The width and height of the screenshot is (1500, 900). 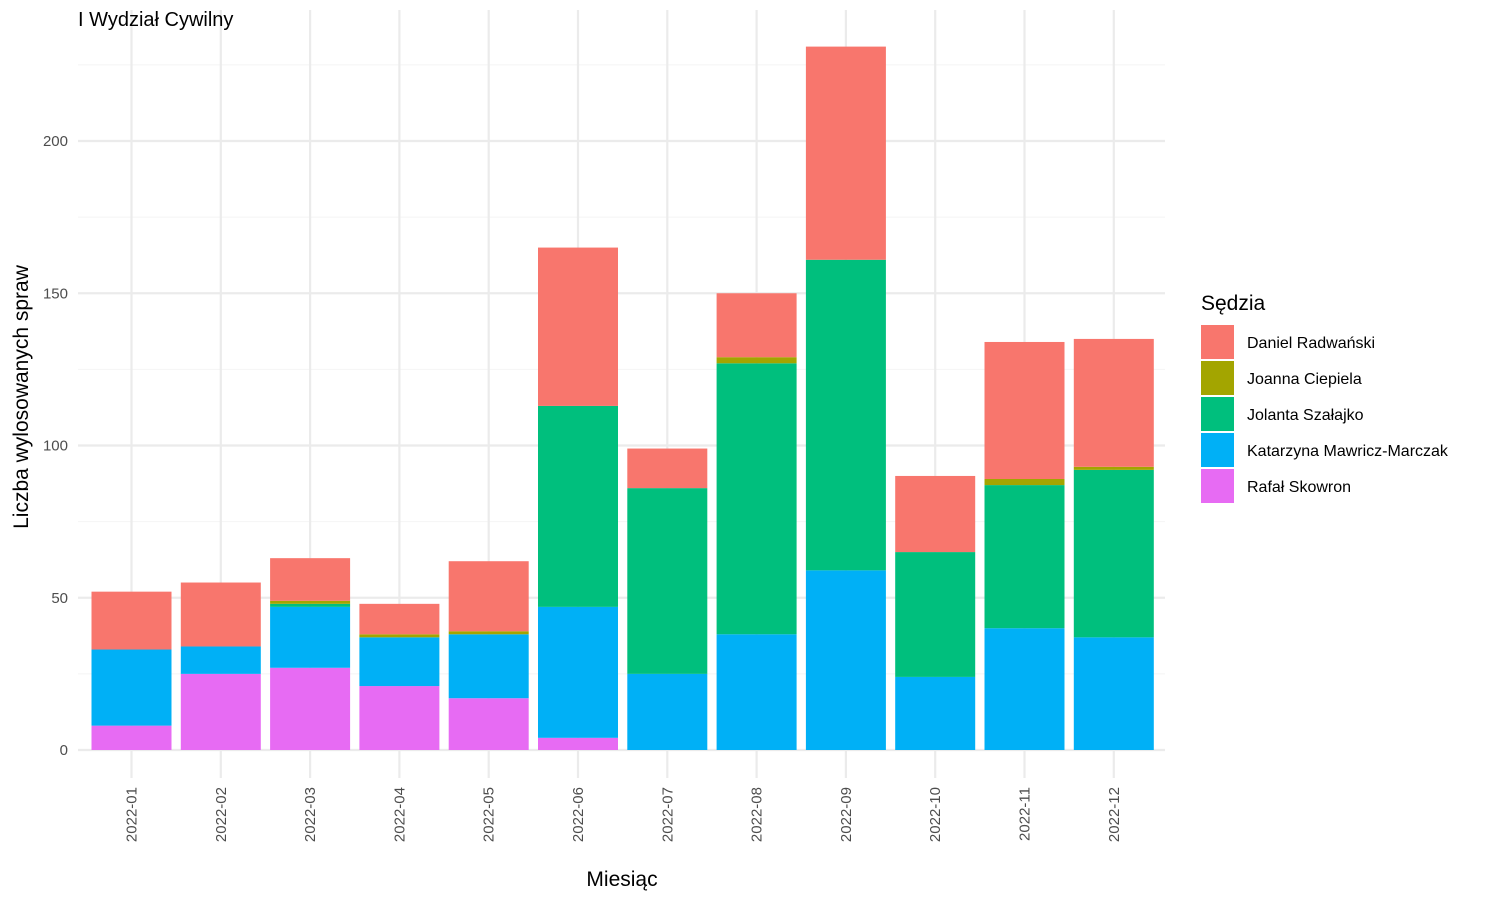 I want to click on x-tick-label: 2022-12, so click(x=1114, y=814).